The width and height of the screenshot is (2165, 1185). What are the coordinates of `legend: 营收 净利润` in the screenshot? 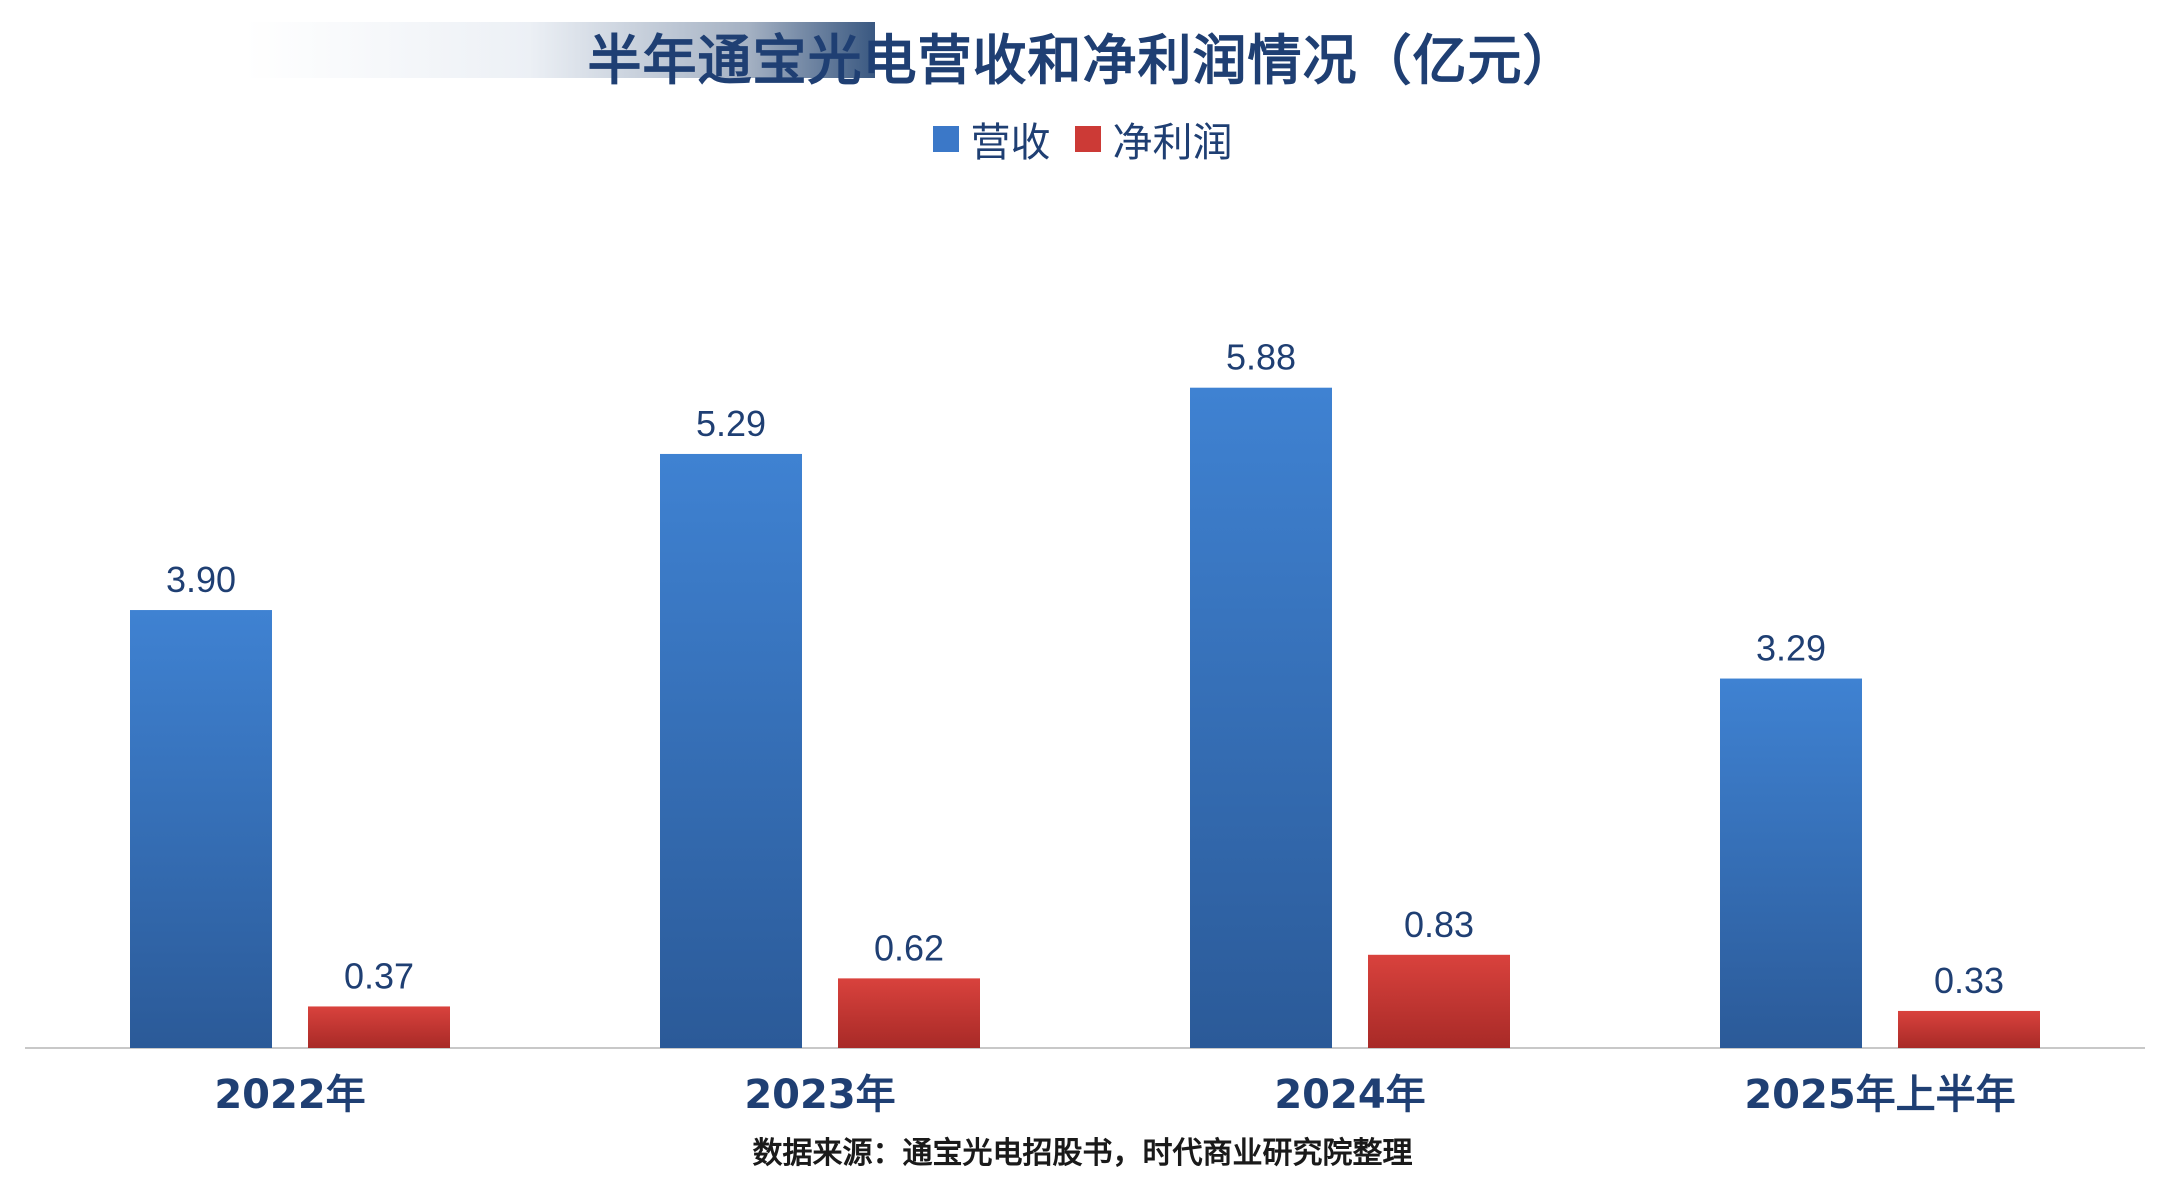 It's located at (1082, 139).